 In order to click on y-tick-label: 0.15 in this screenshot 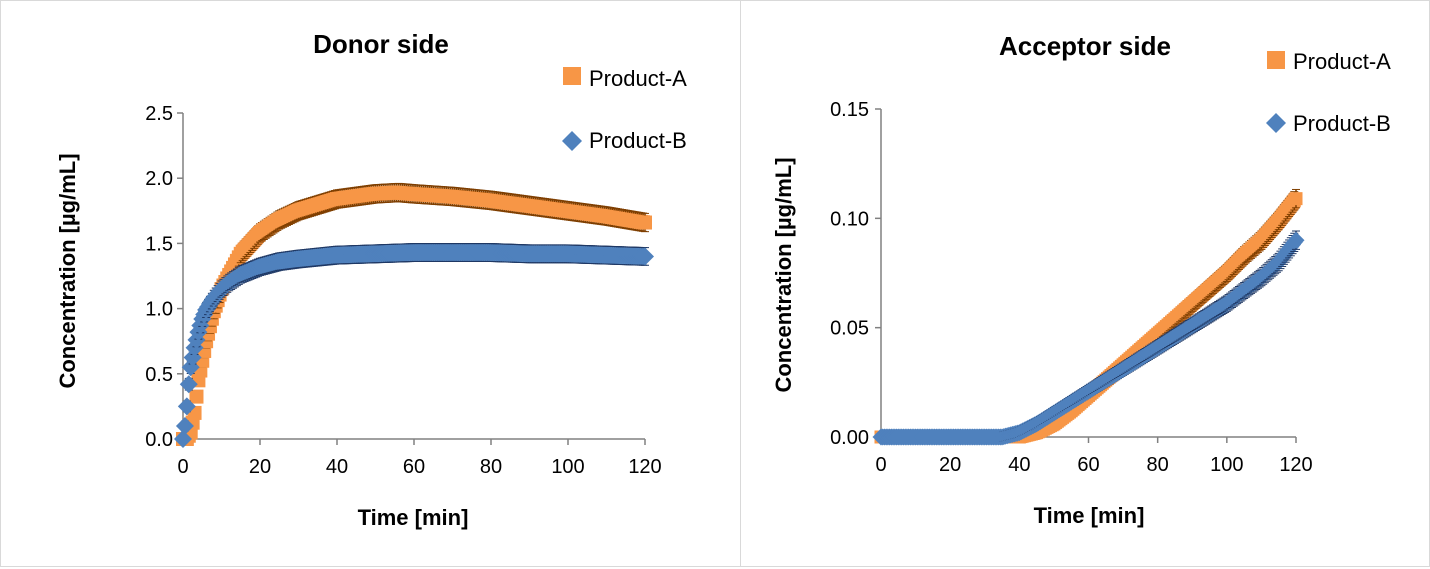, I will do `click(849, 110)`.